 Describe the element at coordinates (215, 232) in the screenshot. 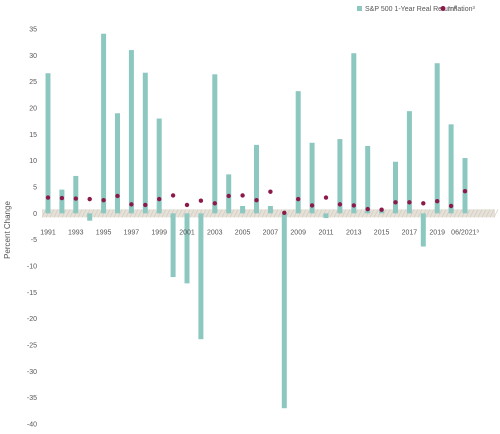

I see `x-tick-label: 2003` at that location.